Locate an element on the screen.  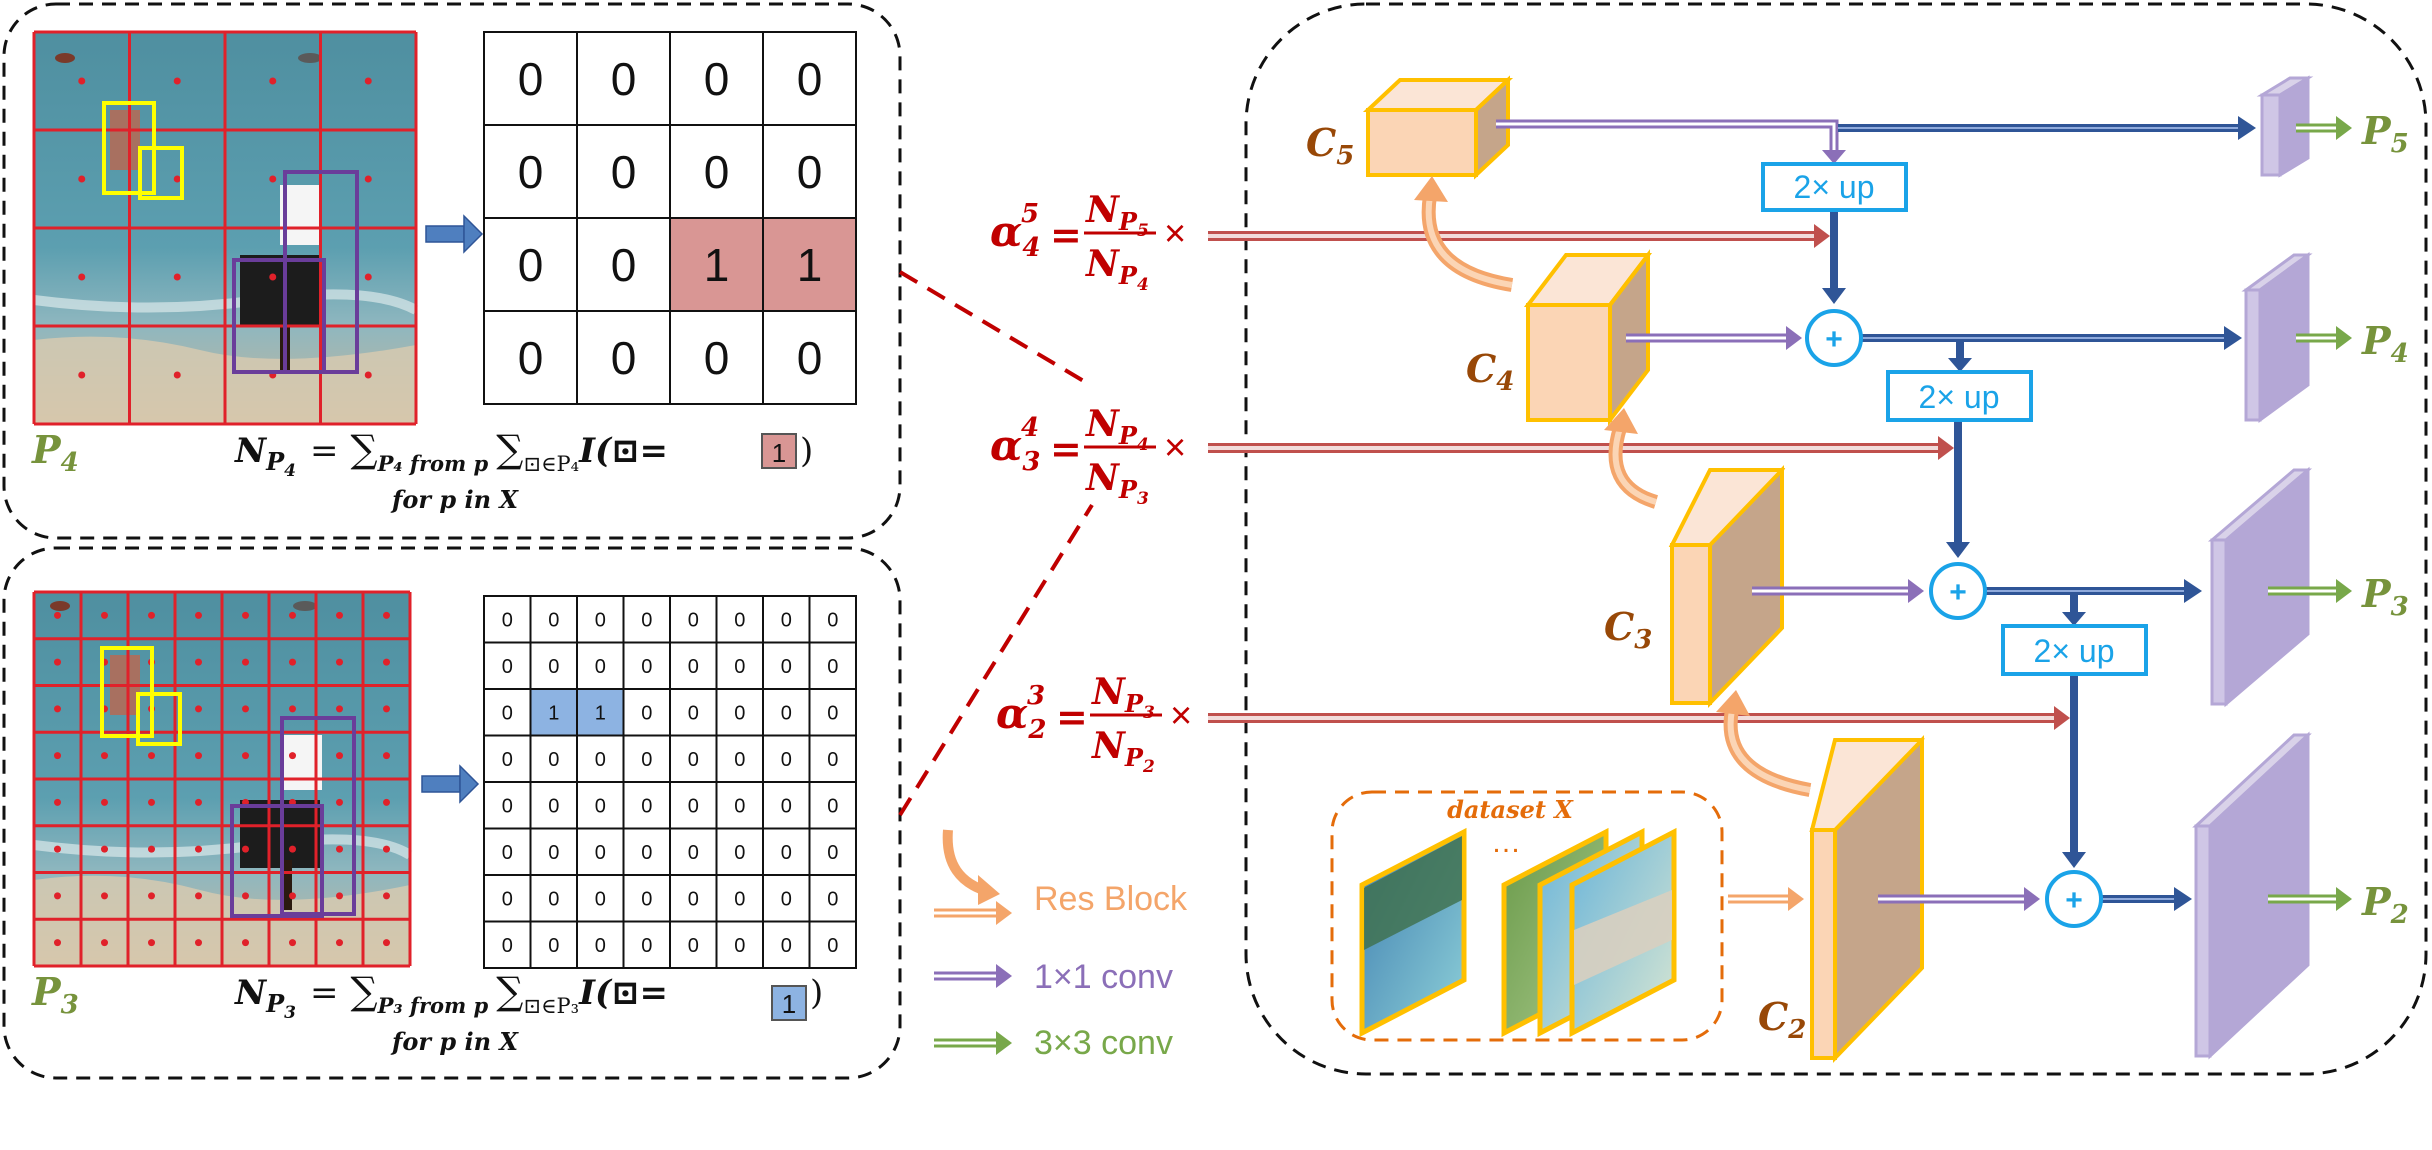
bottom-image-boxes is located at coordinates (228, 782).